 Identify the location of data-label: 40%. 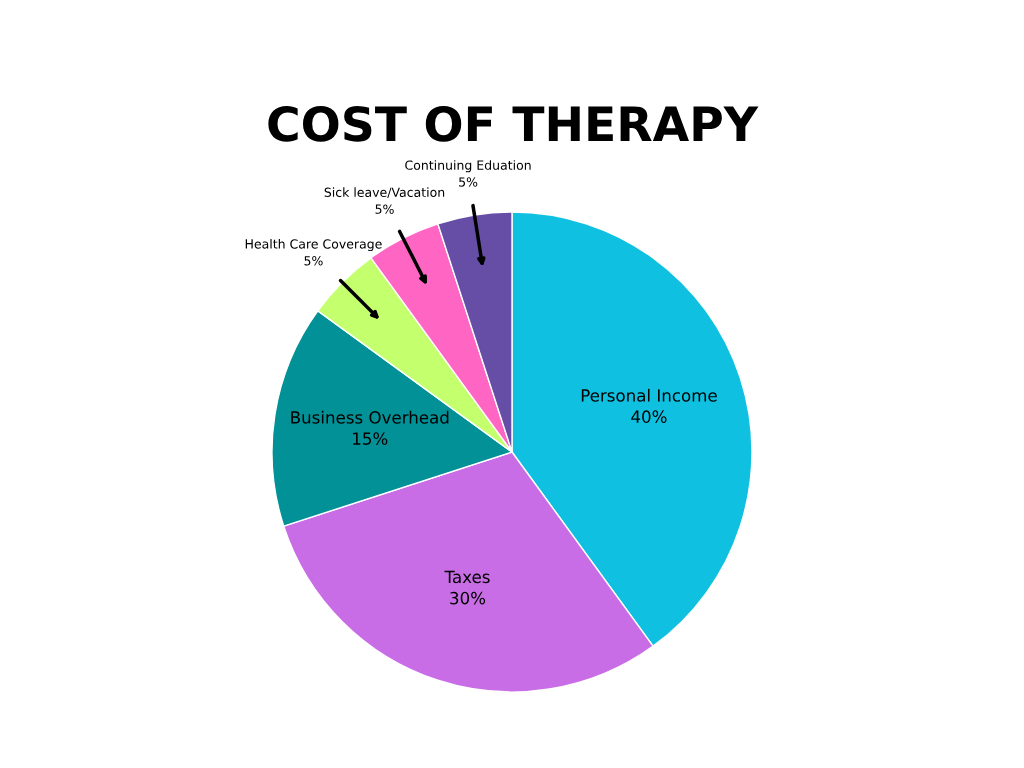
(649, 416).